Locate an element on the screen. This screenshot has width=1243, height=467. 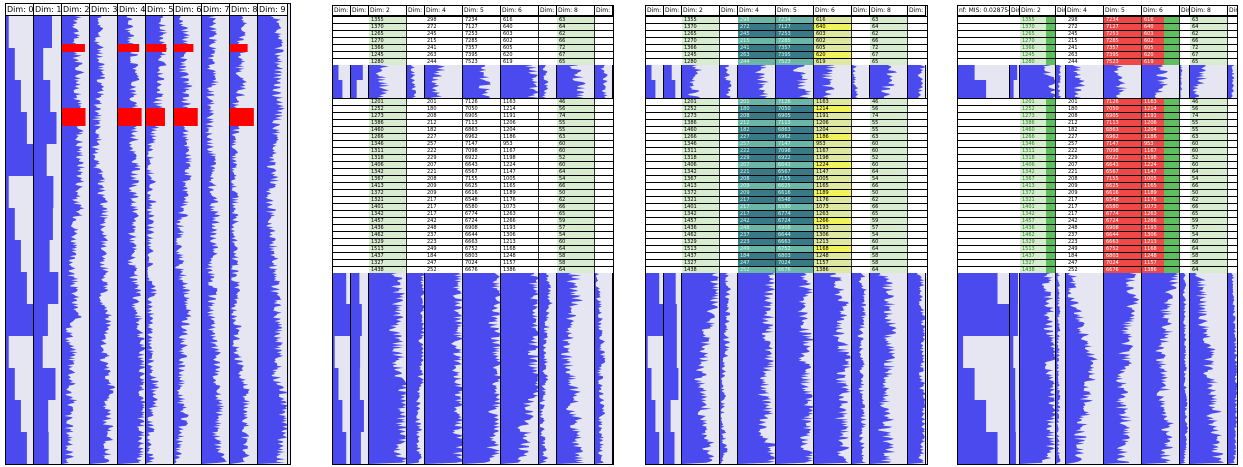
table-row: 1327 247 7024 1157 58 is located at coordinates (786, 262).